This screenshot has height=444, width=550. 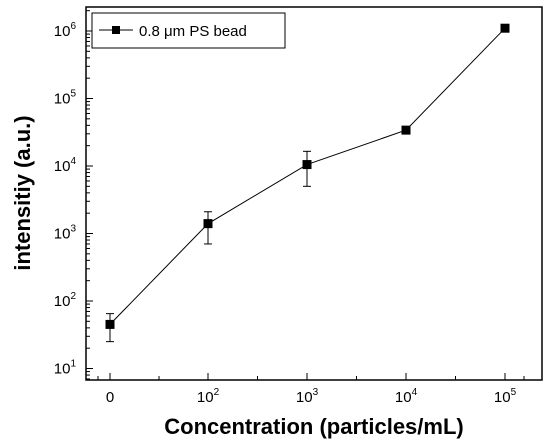 I want to click on x-tick-label: 10⁴, so click(x=406, y=396).